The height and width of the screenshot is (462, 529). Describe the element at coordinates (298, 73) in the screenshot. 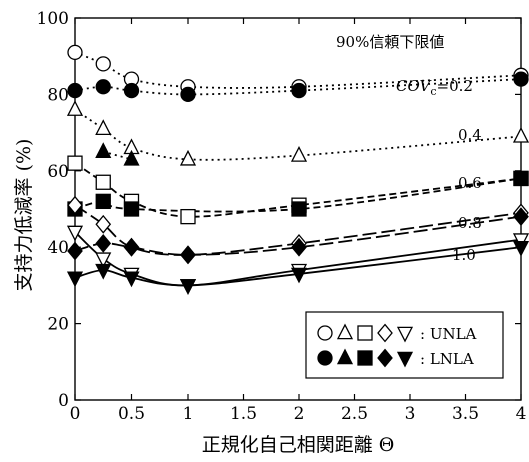

I see `series-circle: COVc=0.2` at that location.